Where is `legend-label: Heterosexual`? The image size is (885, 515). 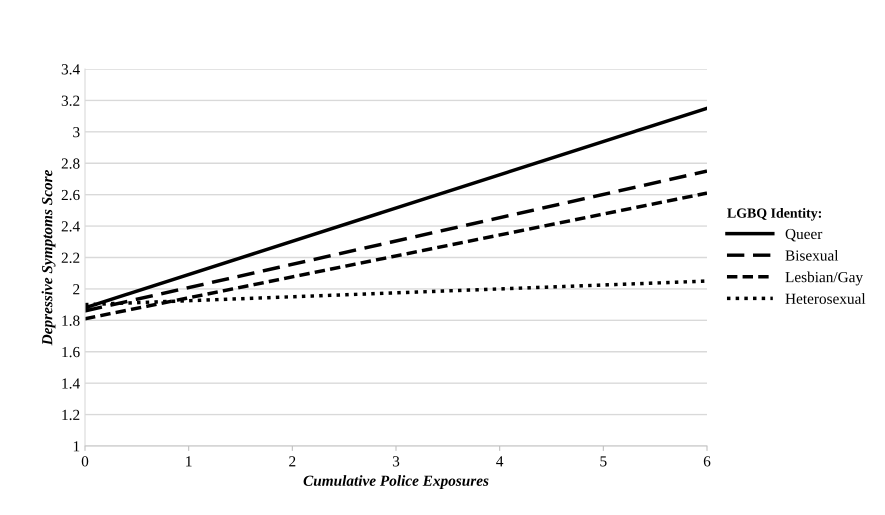
legend-label: Heterosexual is located at coordinates (825, 298).